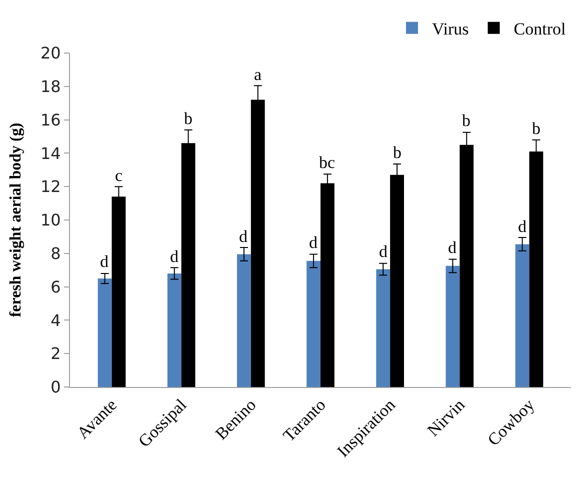 This screenshot has width=581, height=487. What do you see at coordinates (50, 120) in the screenshot?
I see `y-tick-label: 16` at bounding box center [50, 120].